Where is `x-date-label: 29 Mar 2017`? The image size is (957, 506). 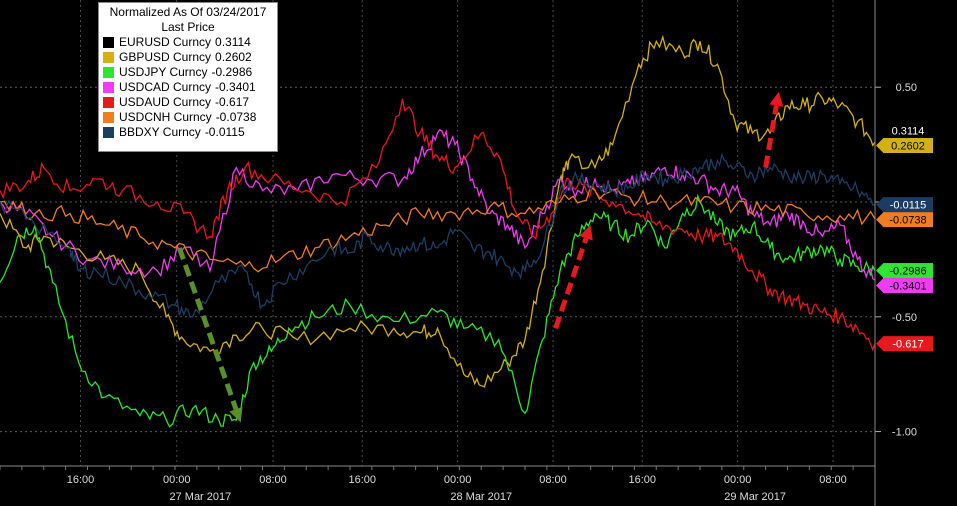 x-date-label: 29 Mar 2017 is located at coordinates (755, 497).